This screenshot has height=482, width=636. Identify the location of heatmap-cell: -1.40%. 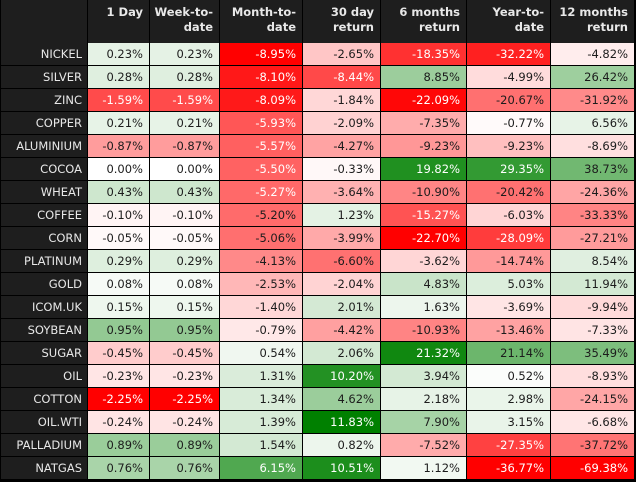
(261, 307).